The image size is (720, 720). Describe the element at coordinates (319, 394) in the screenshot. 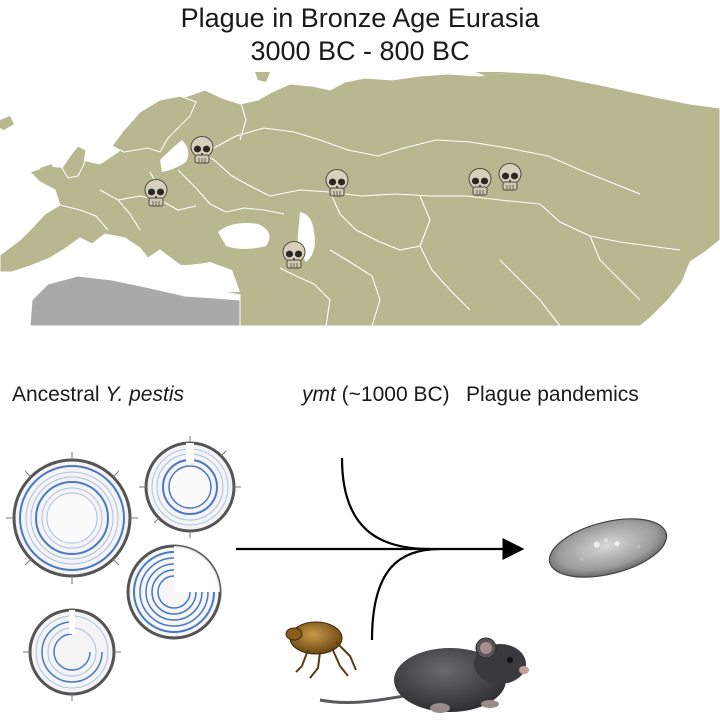

I see `ymt-gene: ymt` at that location.